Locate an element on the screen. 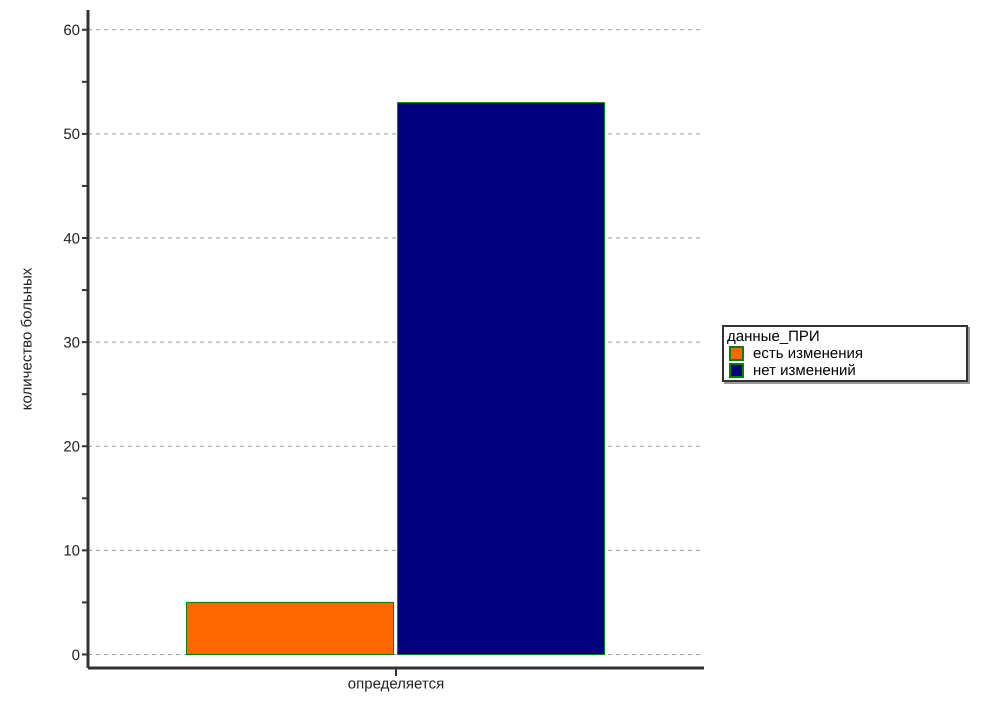 The width and height of the screenshot is (986, 705). y-tick-label: 0 is located at coordinates (76, 655).